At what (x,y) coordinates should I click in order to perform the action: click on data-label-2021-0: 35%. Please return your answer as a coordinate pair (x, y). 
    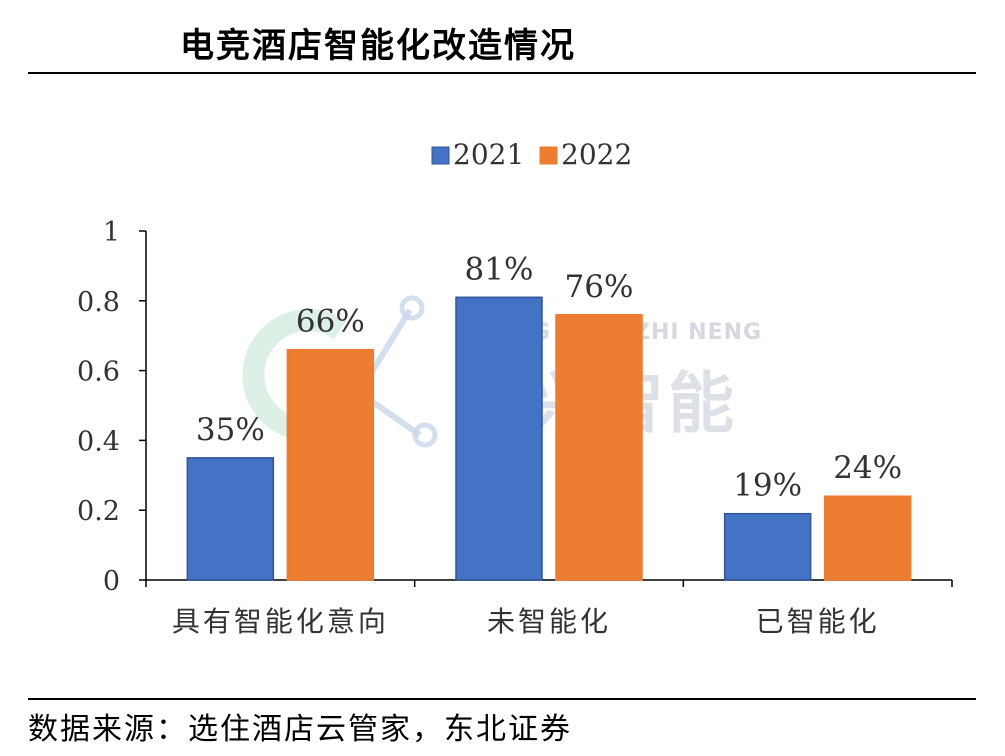
    Looking at the image, I should click on (230, 430).